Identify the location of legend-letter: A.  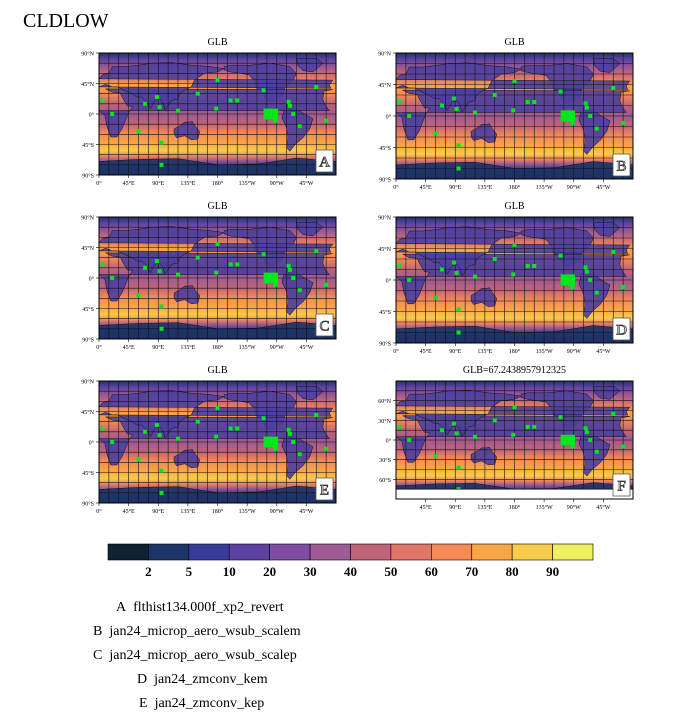
(121, 607).